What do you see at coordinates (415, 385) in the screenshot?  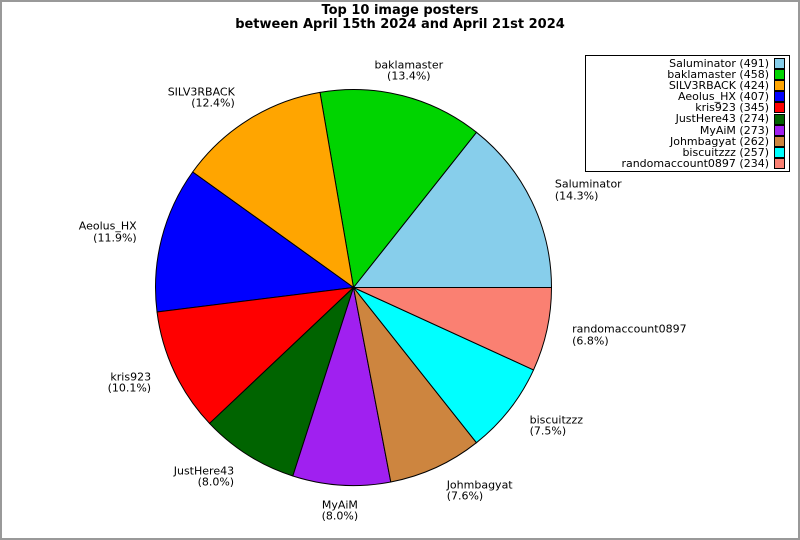 I see `pie-slice-Johmbagyat` at bounding box center [415, 385].